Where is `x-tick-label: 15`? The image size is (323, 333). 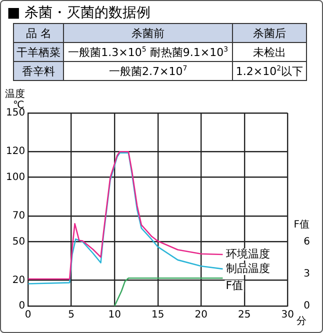
x-tick-label: 15 is located at coordinates (157, 315).